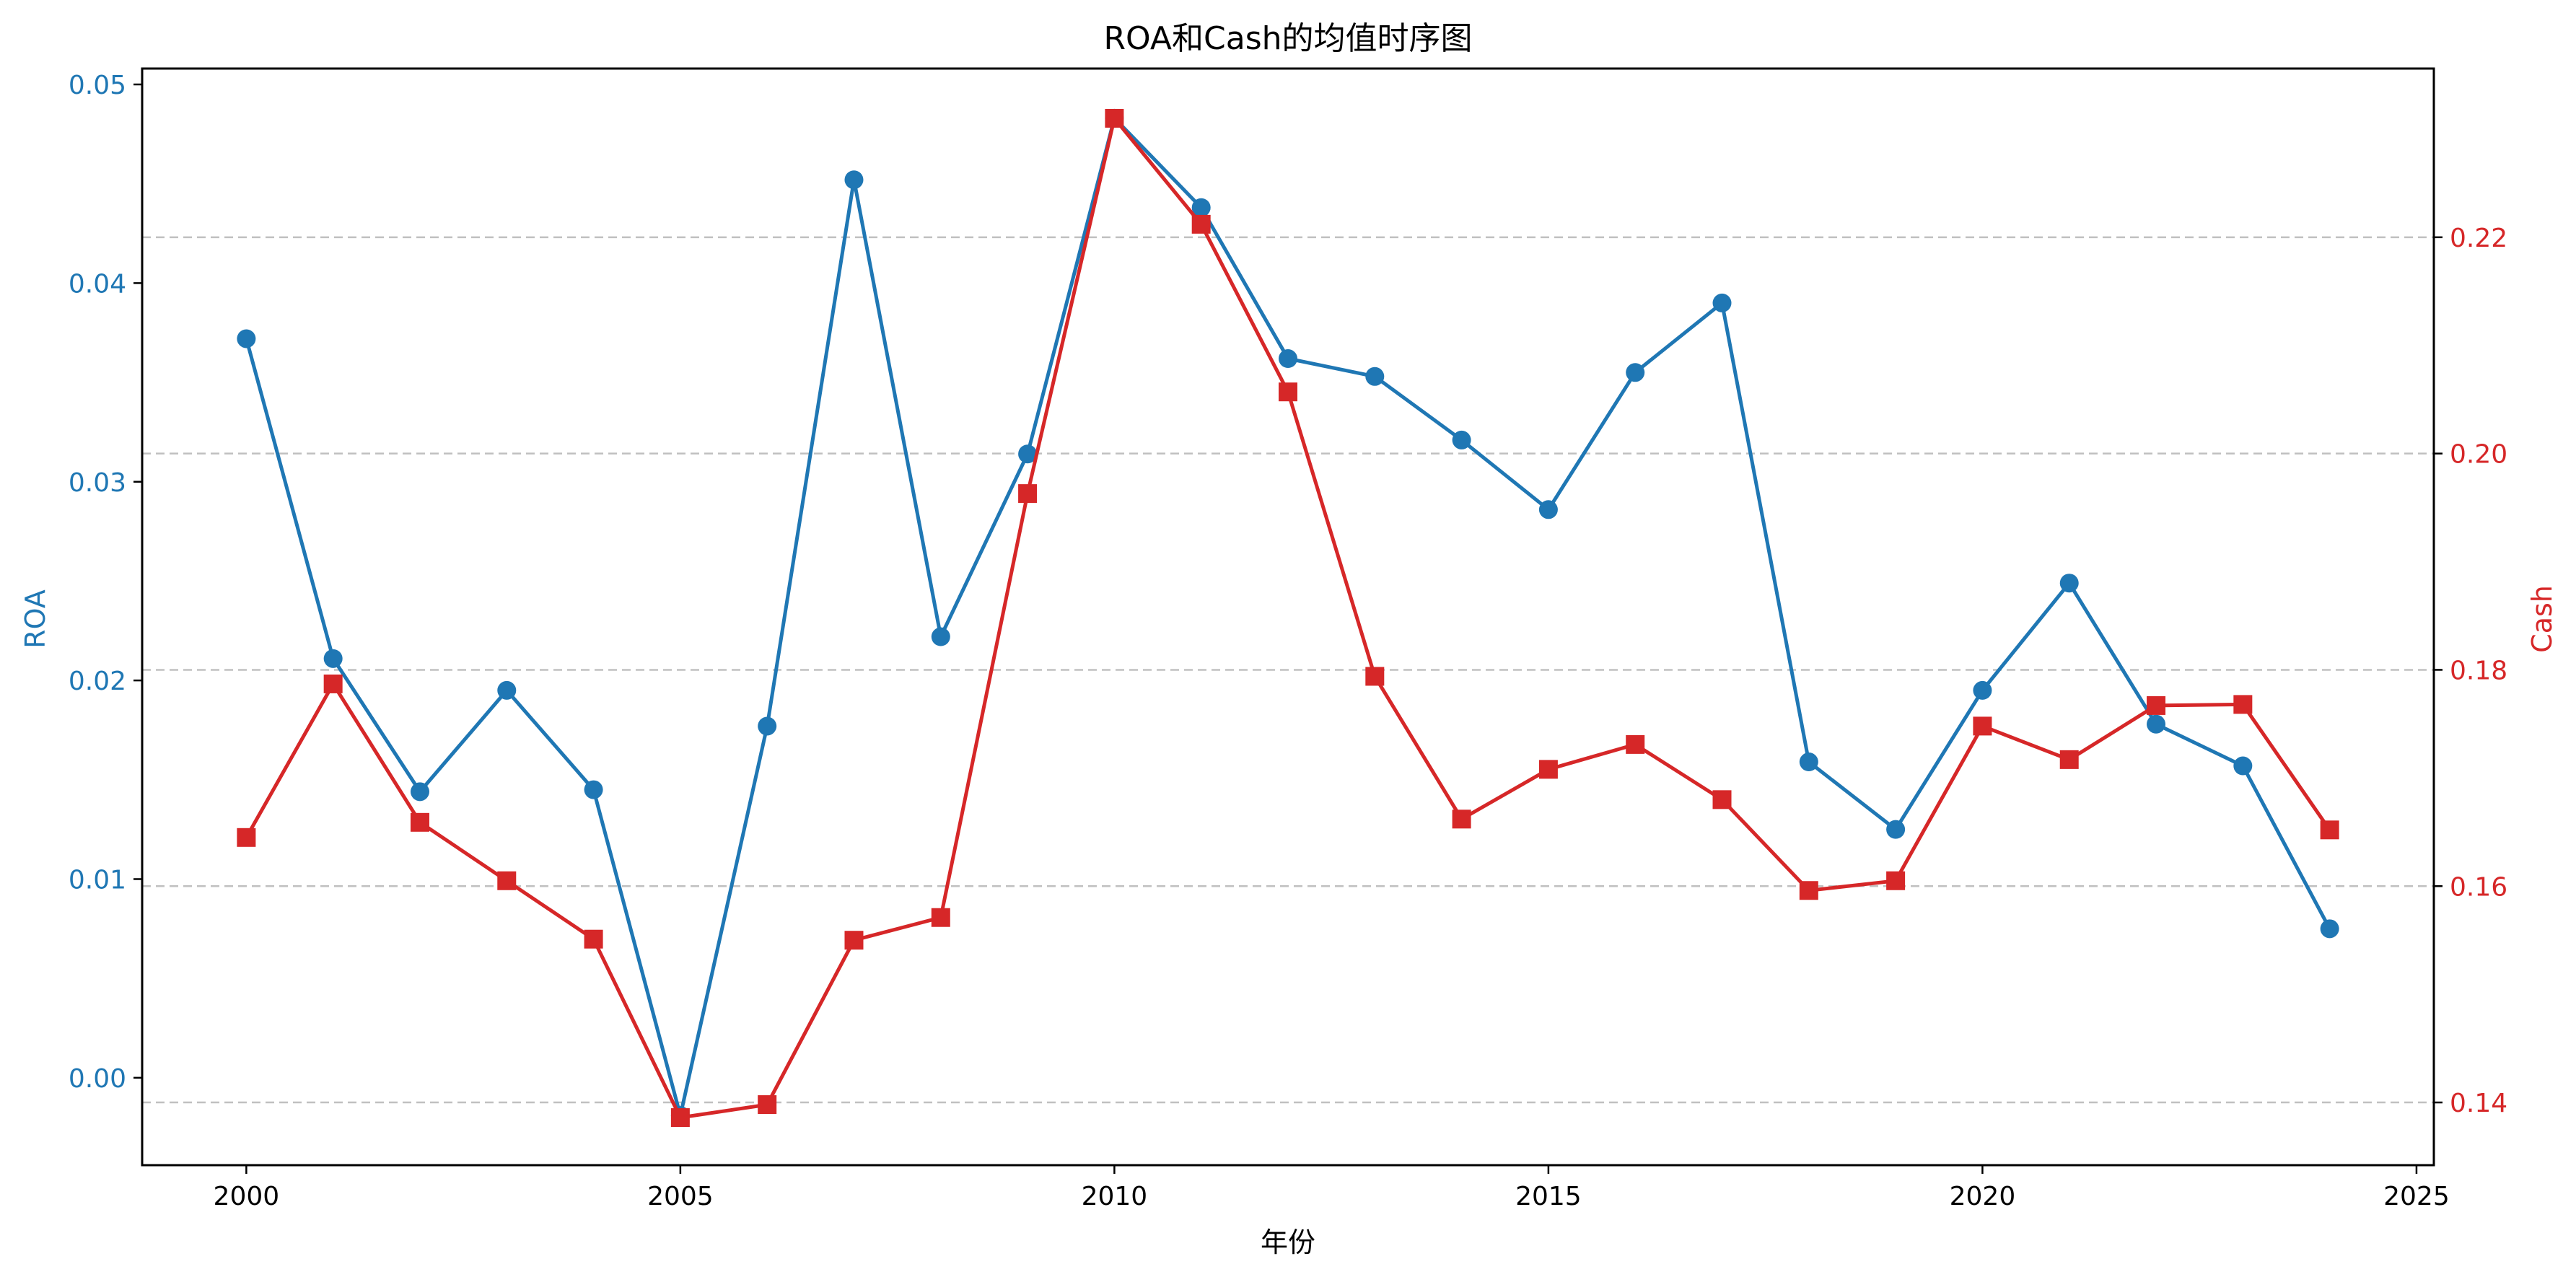 The height and width of the screenshot is (1277, 2576). I want to click on y-left-tick-label: 0.01, so click(97, 880).